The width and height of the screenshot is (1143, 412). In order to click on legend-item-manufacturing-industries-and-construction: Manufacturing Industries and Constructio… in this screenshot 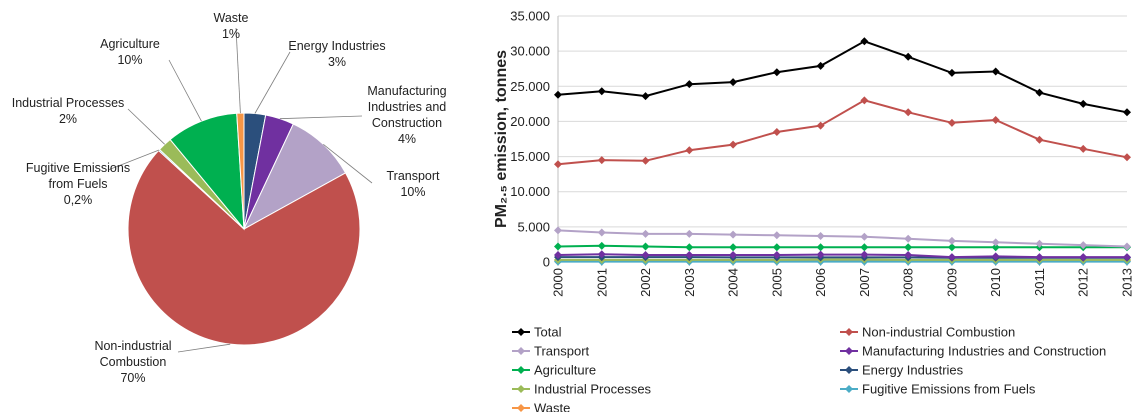, I will do `click(973, 351)`.